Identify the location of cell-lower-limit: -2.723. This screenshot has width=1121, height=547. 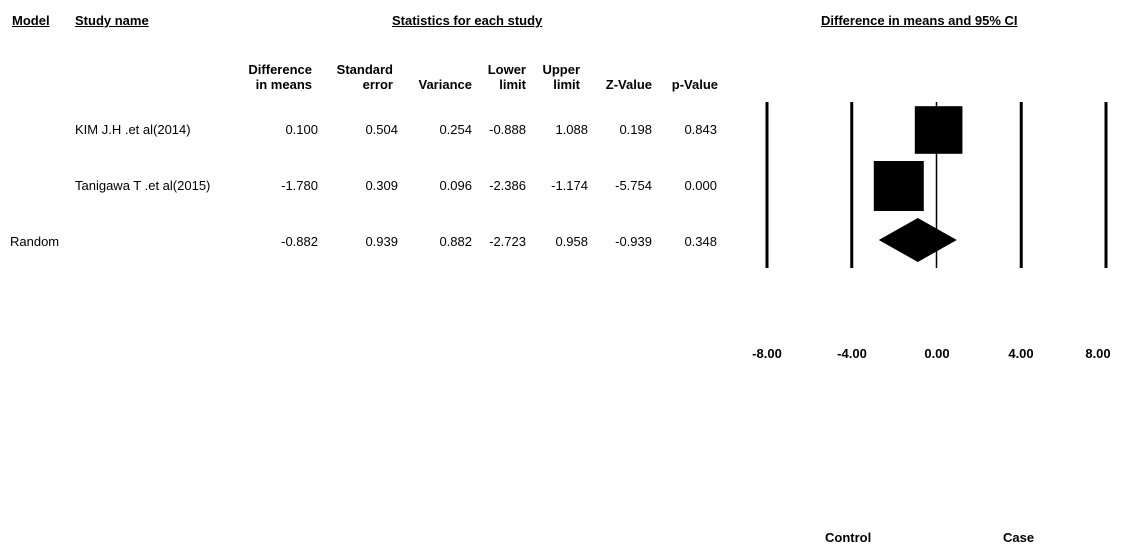
(507, 241).